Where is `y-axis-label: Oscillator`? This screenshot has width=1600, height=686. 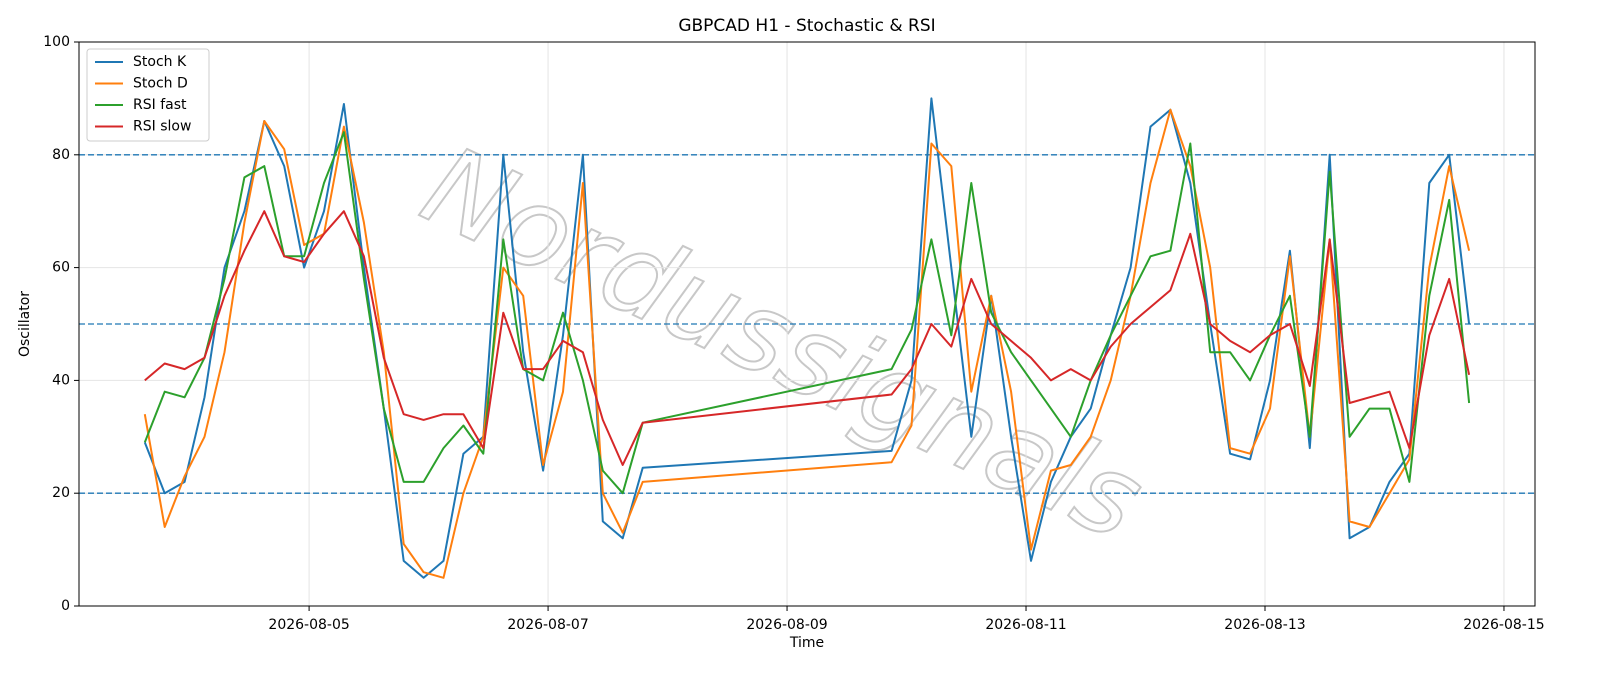
y-axis-label: Oscillator is located at coordinates (25, 324).